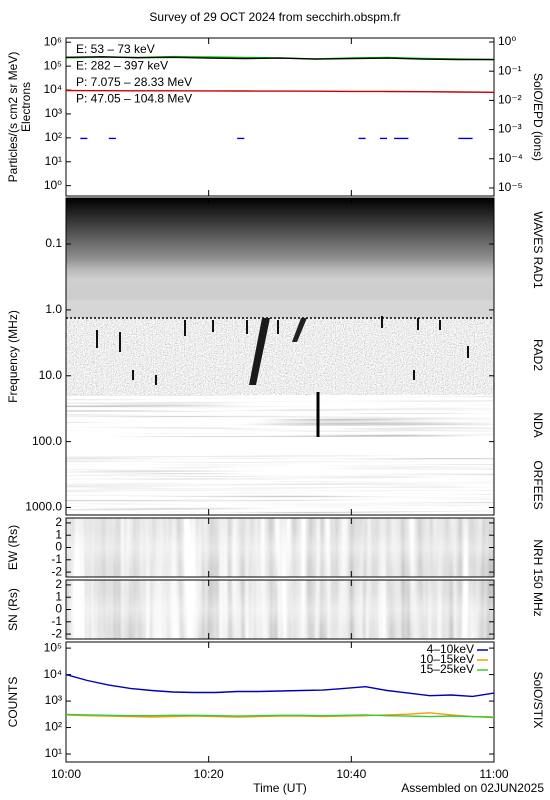 The width and height of the screenshot is (550, 800). What do you see at coordinates (209, 774) in the screenshot?
I see `x-tick-label: 10:20` at bounding box center [209, 774].